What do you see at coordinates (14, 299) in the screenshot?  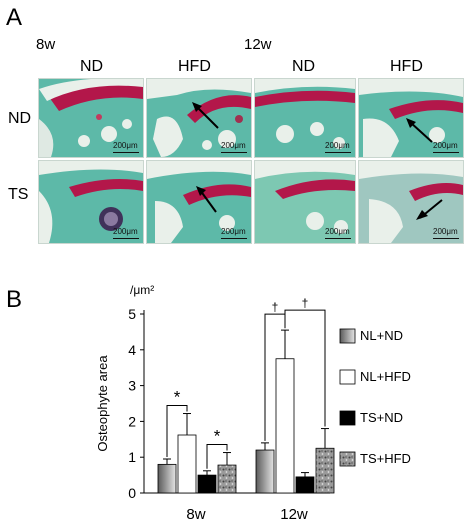 I see `panel-b-letter: B` at bounding box center [14, 299].